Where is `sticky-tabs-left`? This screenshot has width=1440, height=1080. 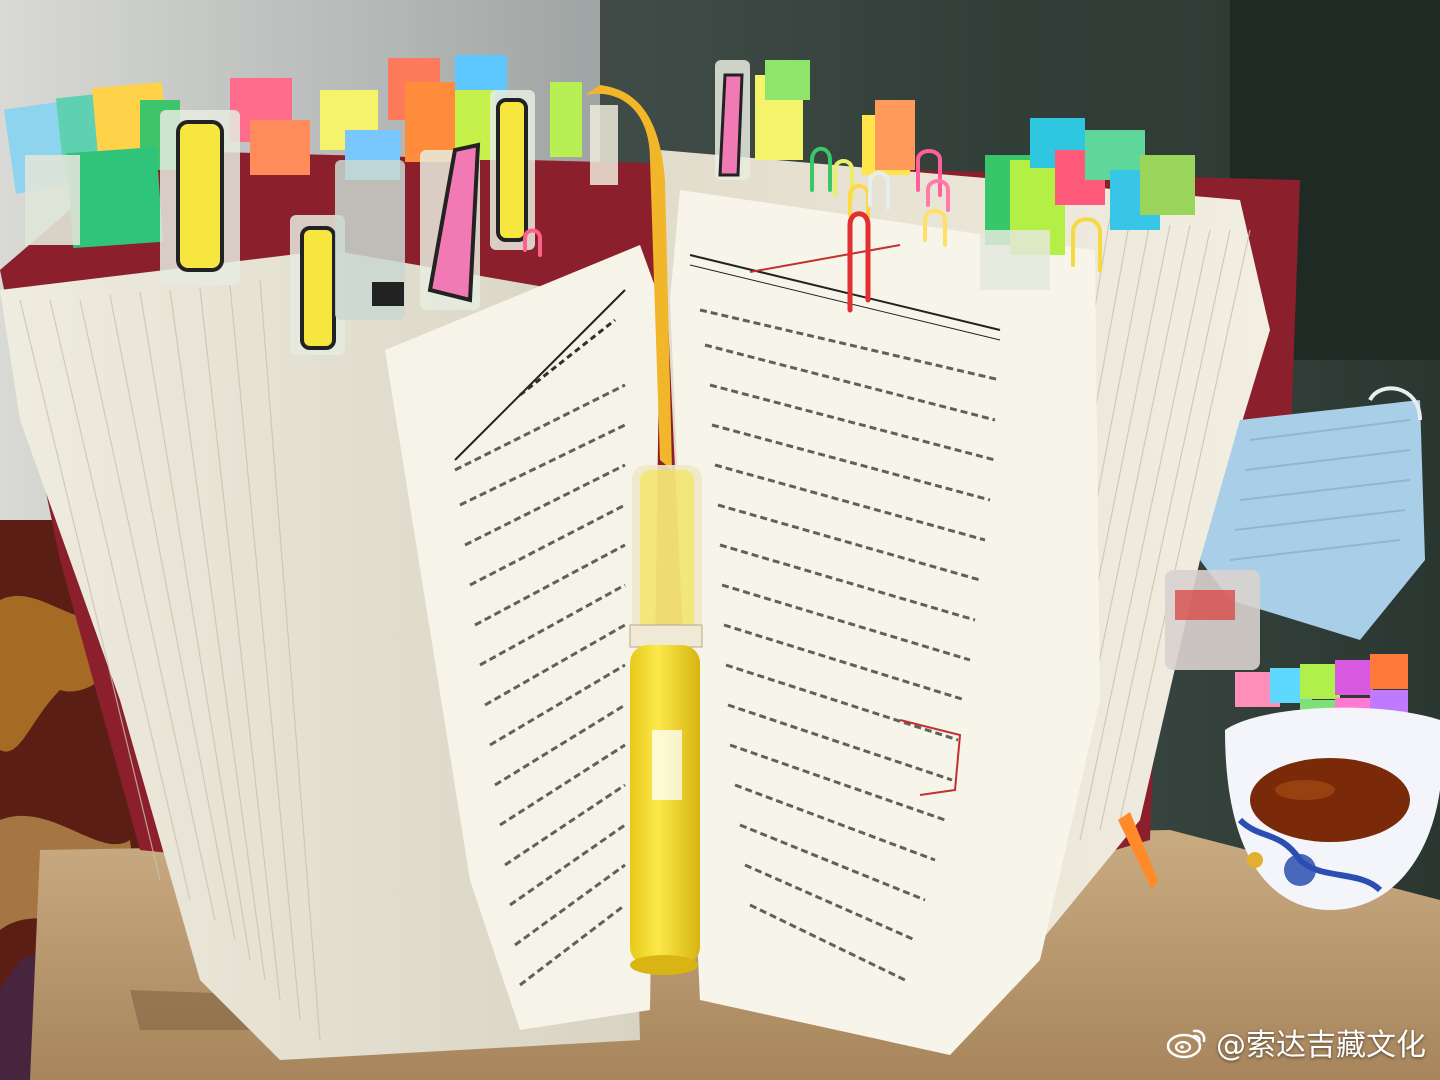
sticky-tabs-left is located at coordinates (311, 205).